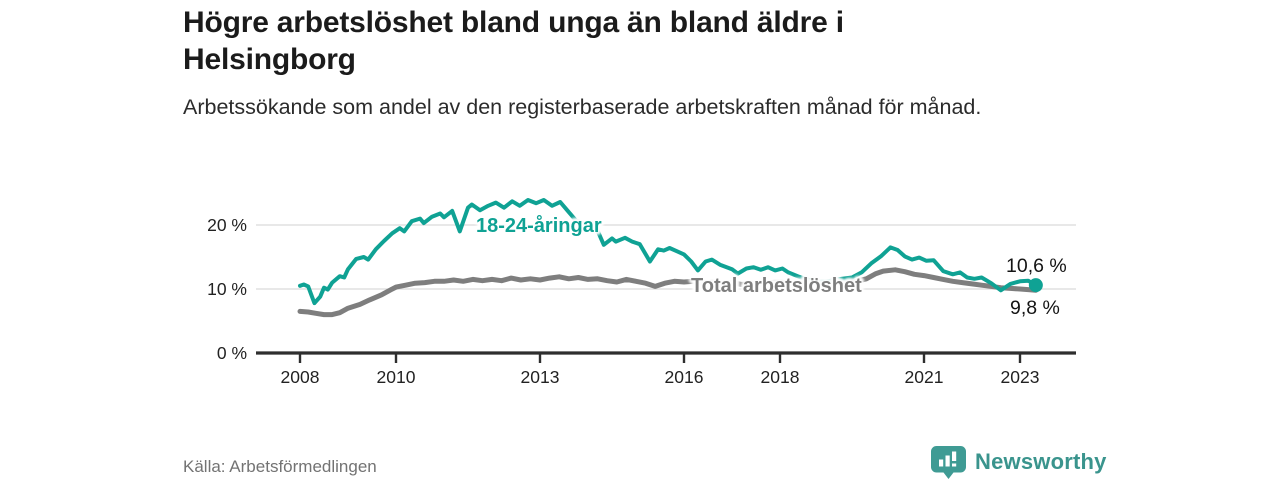  I want to click on x-tick-label: 2016, so click(684, 377).